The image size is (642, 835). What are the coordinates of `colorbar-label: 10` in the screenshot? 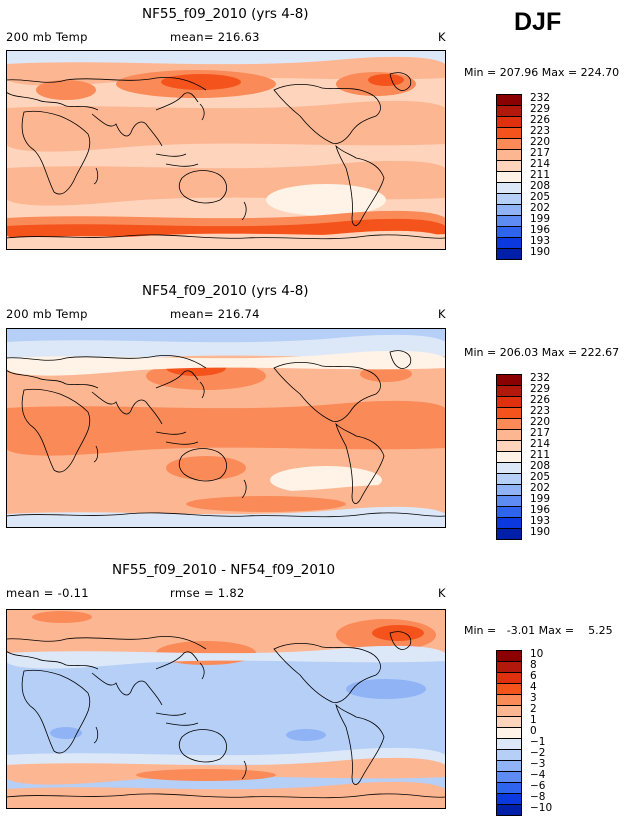 It's located at (537, 654).